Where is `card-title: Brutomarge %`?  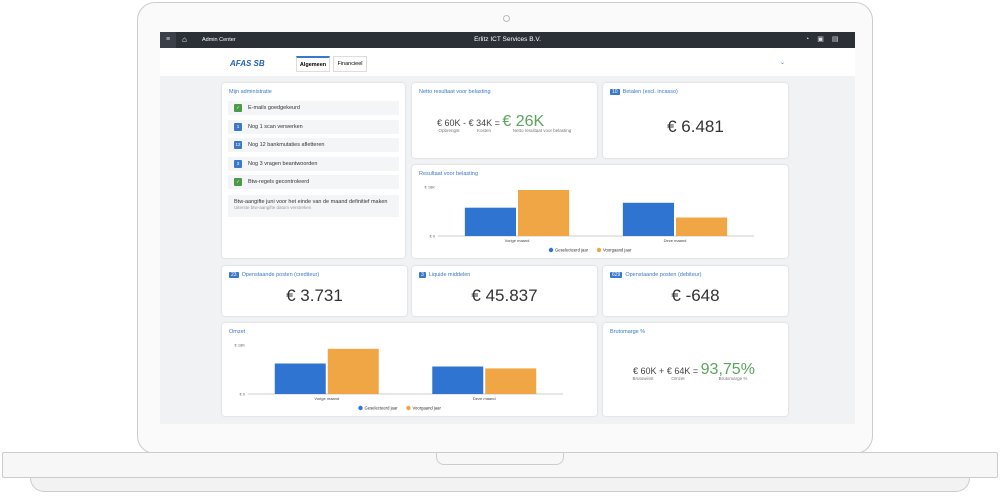
card-title: Brutomarge % is located at coordinates (628, 332).